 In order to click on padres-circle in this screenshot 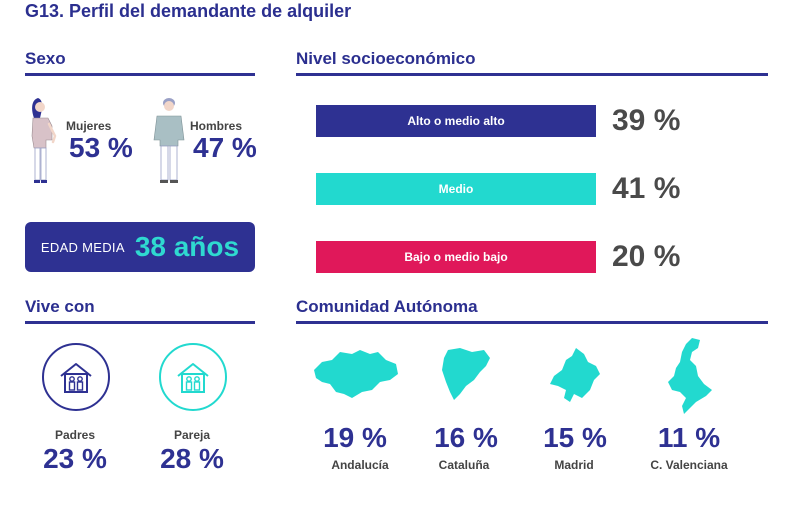, I will do `click(76, 377)`.